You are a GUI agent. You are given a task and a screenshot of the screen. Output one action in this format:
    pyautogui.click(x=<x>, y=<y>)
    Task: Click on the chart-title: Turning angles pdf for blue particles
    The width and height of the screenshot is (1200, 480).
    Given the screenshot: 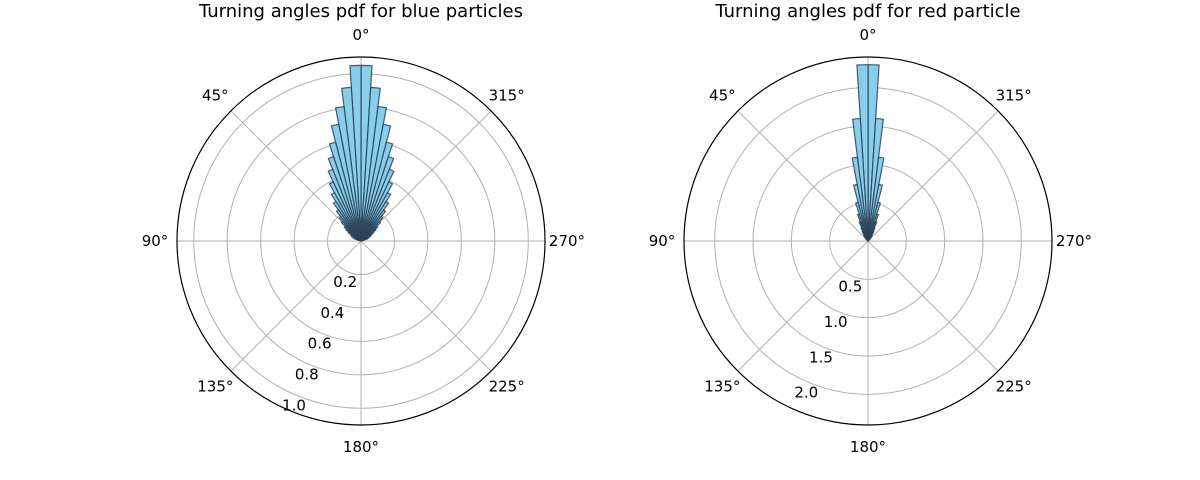 What is the action you would take?
    pyautogui.click(x=360, y=11)
    